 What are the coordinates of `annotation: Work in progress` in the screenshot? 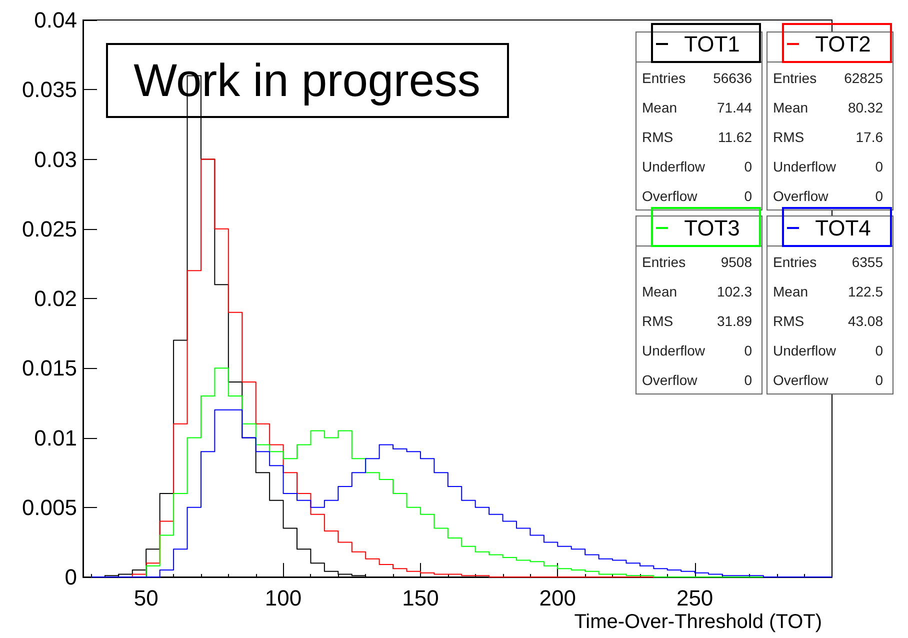 It's located at (307, 80).